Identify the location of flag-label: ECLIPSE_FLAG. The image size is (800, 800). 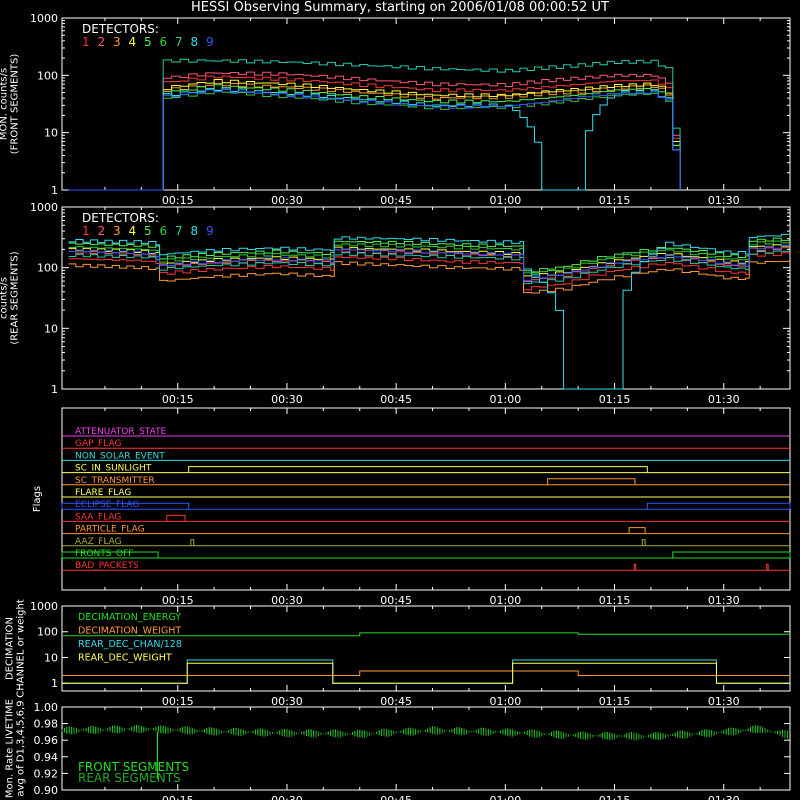
(107, 505).